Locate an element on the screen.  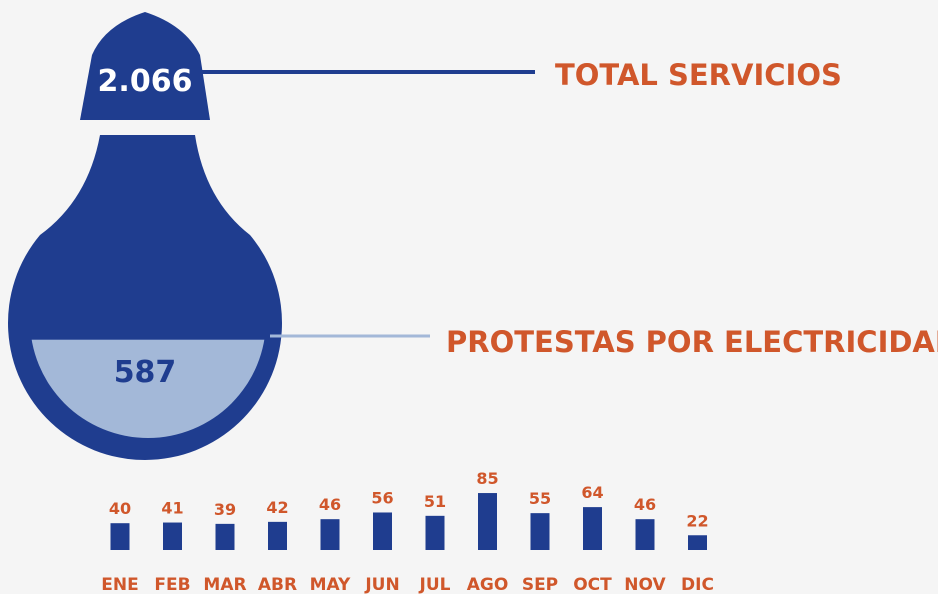
total-value: 2.066 is located at coordinates (145, 81).